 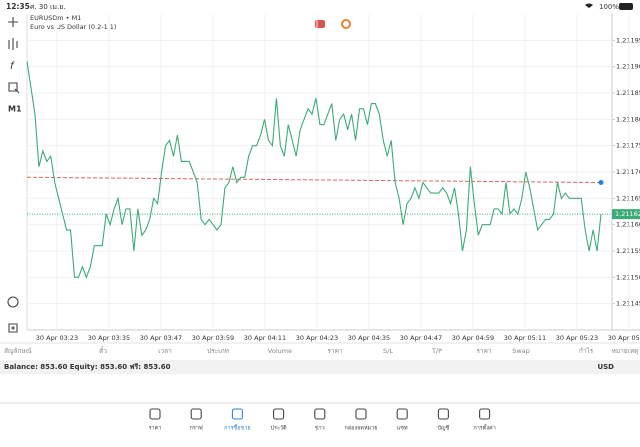 What do you see at coordinates (18, 6) in the screenshot?
I see `status-time: 12:35` at bounding box center [18, 6].